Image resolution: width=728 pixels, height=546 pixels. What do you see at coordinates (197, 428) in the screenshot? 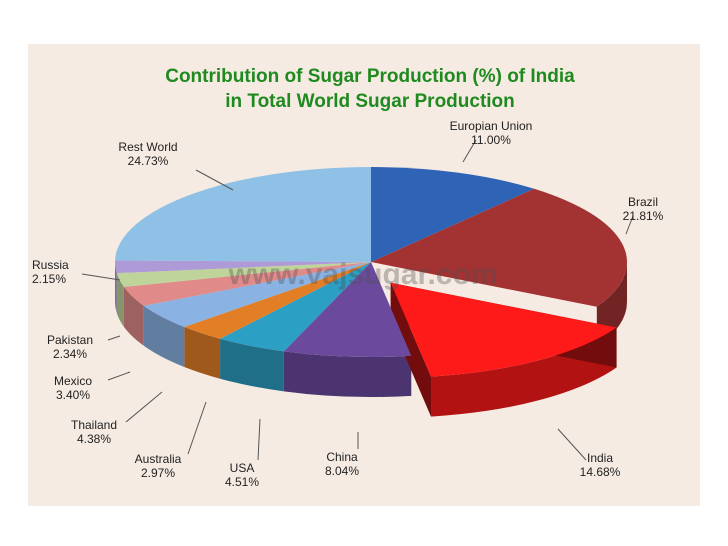
I see `leader-australia` at bounding box center [197, 428].